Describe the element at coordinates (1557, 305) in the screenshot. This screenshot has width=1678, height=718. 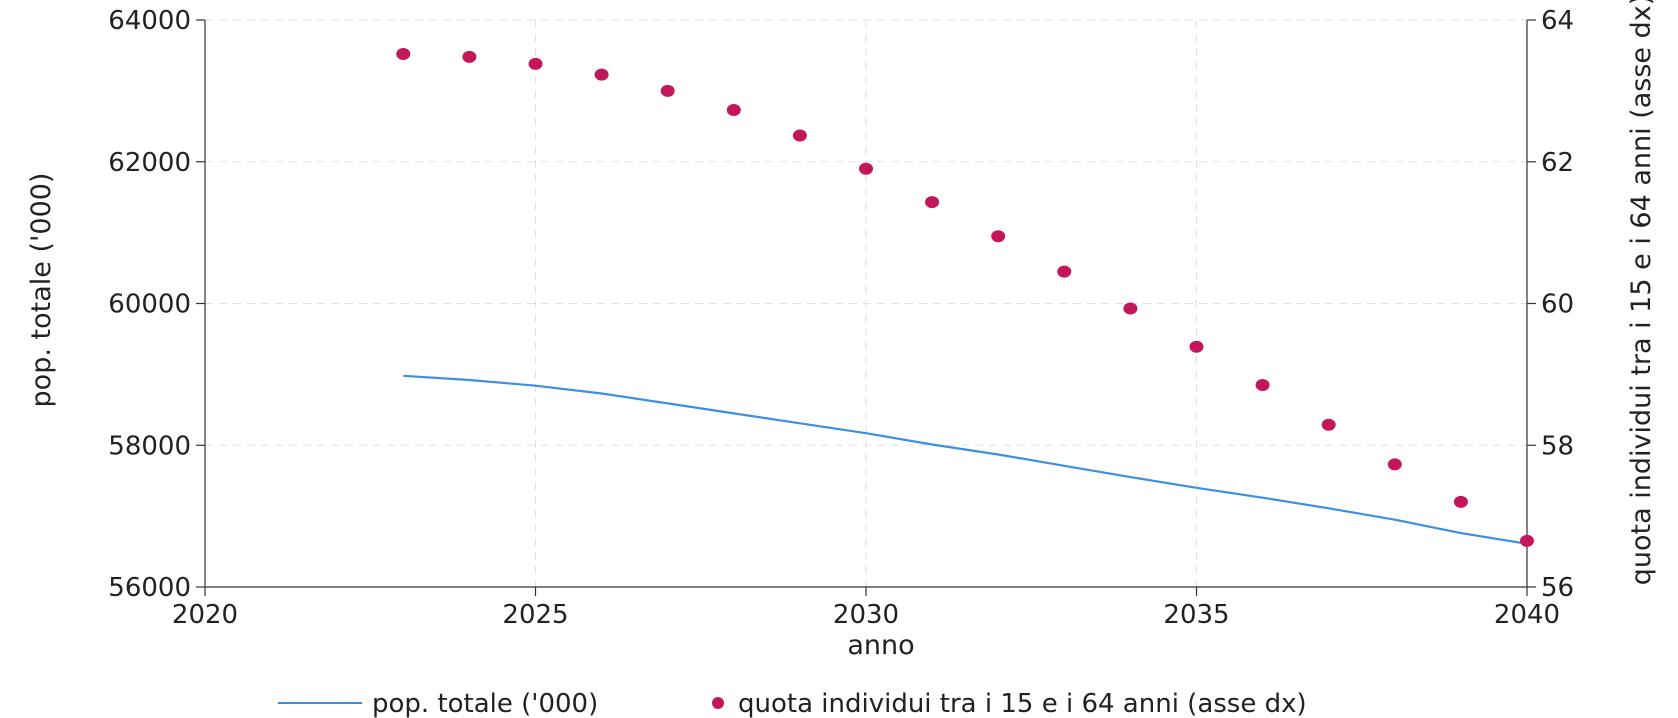
I see `y-right-tick-label: 60` at that location.